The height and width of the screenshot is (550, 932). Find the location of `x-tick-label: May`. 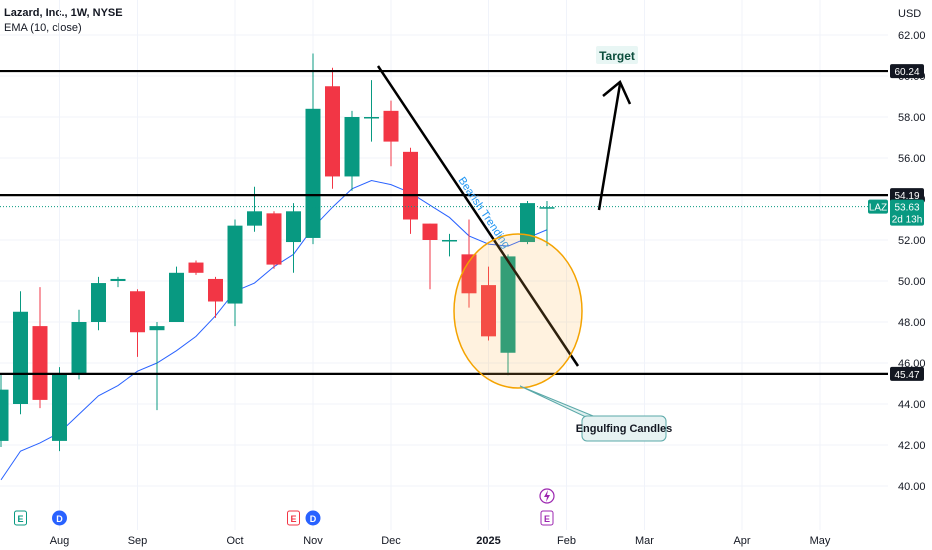

x-tick-label: May is located at coordinates (820, 541).